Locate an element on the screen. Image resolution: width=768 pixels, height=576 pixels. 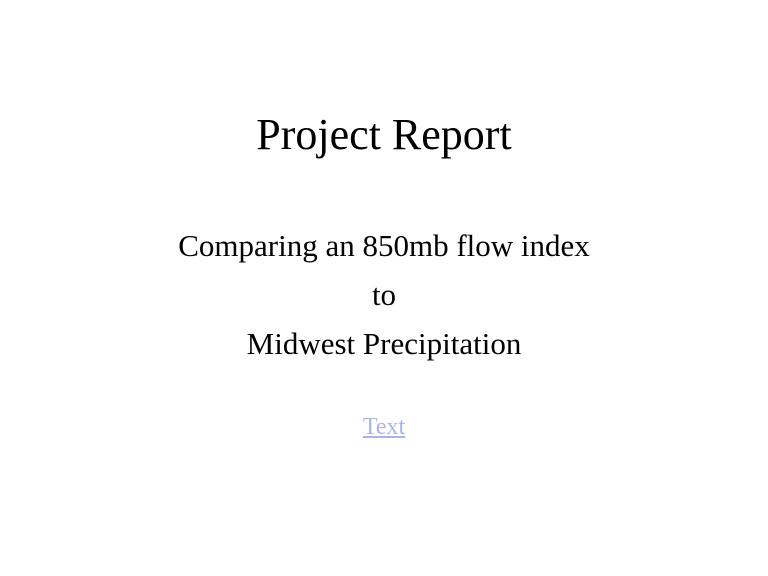
link-container: Text is located at coordinates (384, 427).